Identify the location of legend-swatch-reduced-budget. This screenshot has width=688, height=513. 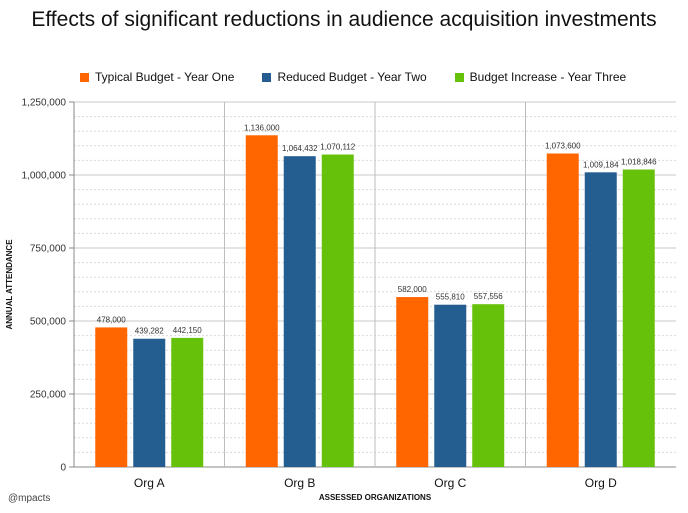
(267, 77).